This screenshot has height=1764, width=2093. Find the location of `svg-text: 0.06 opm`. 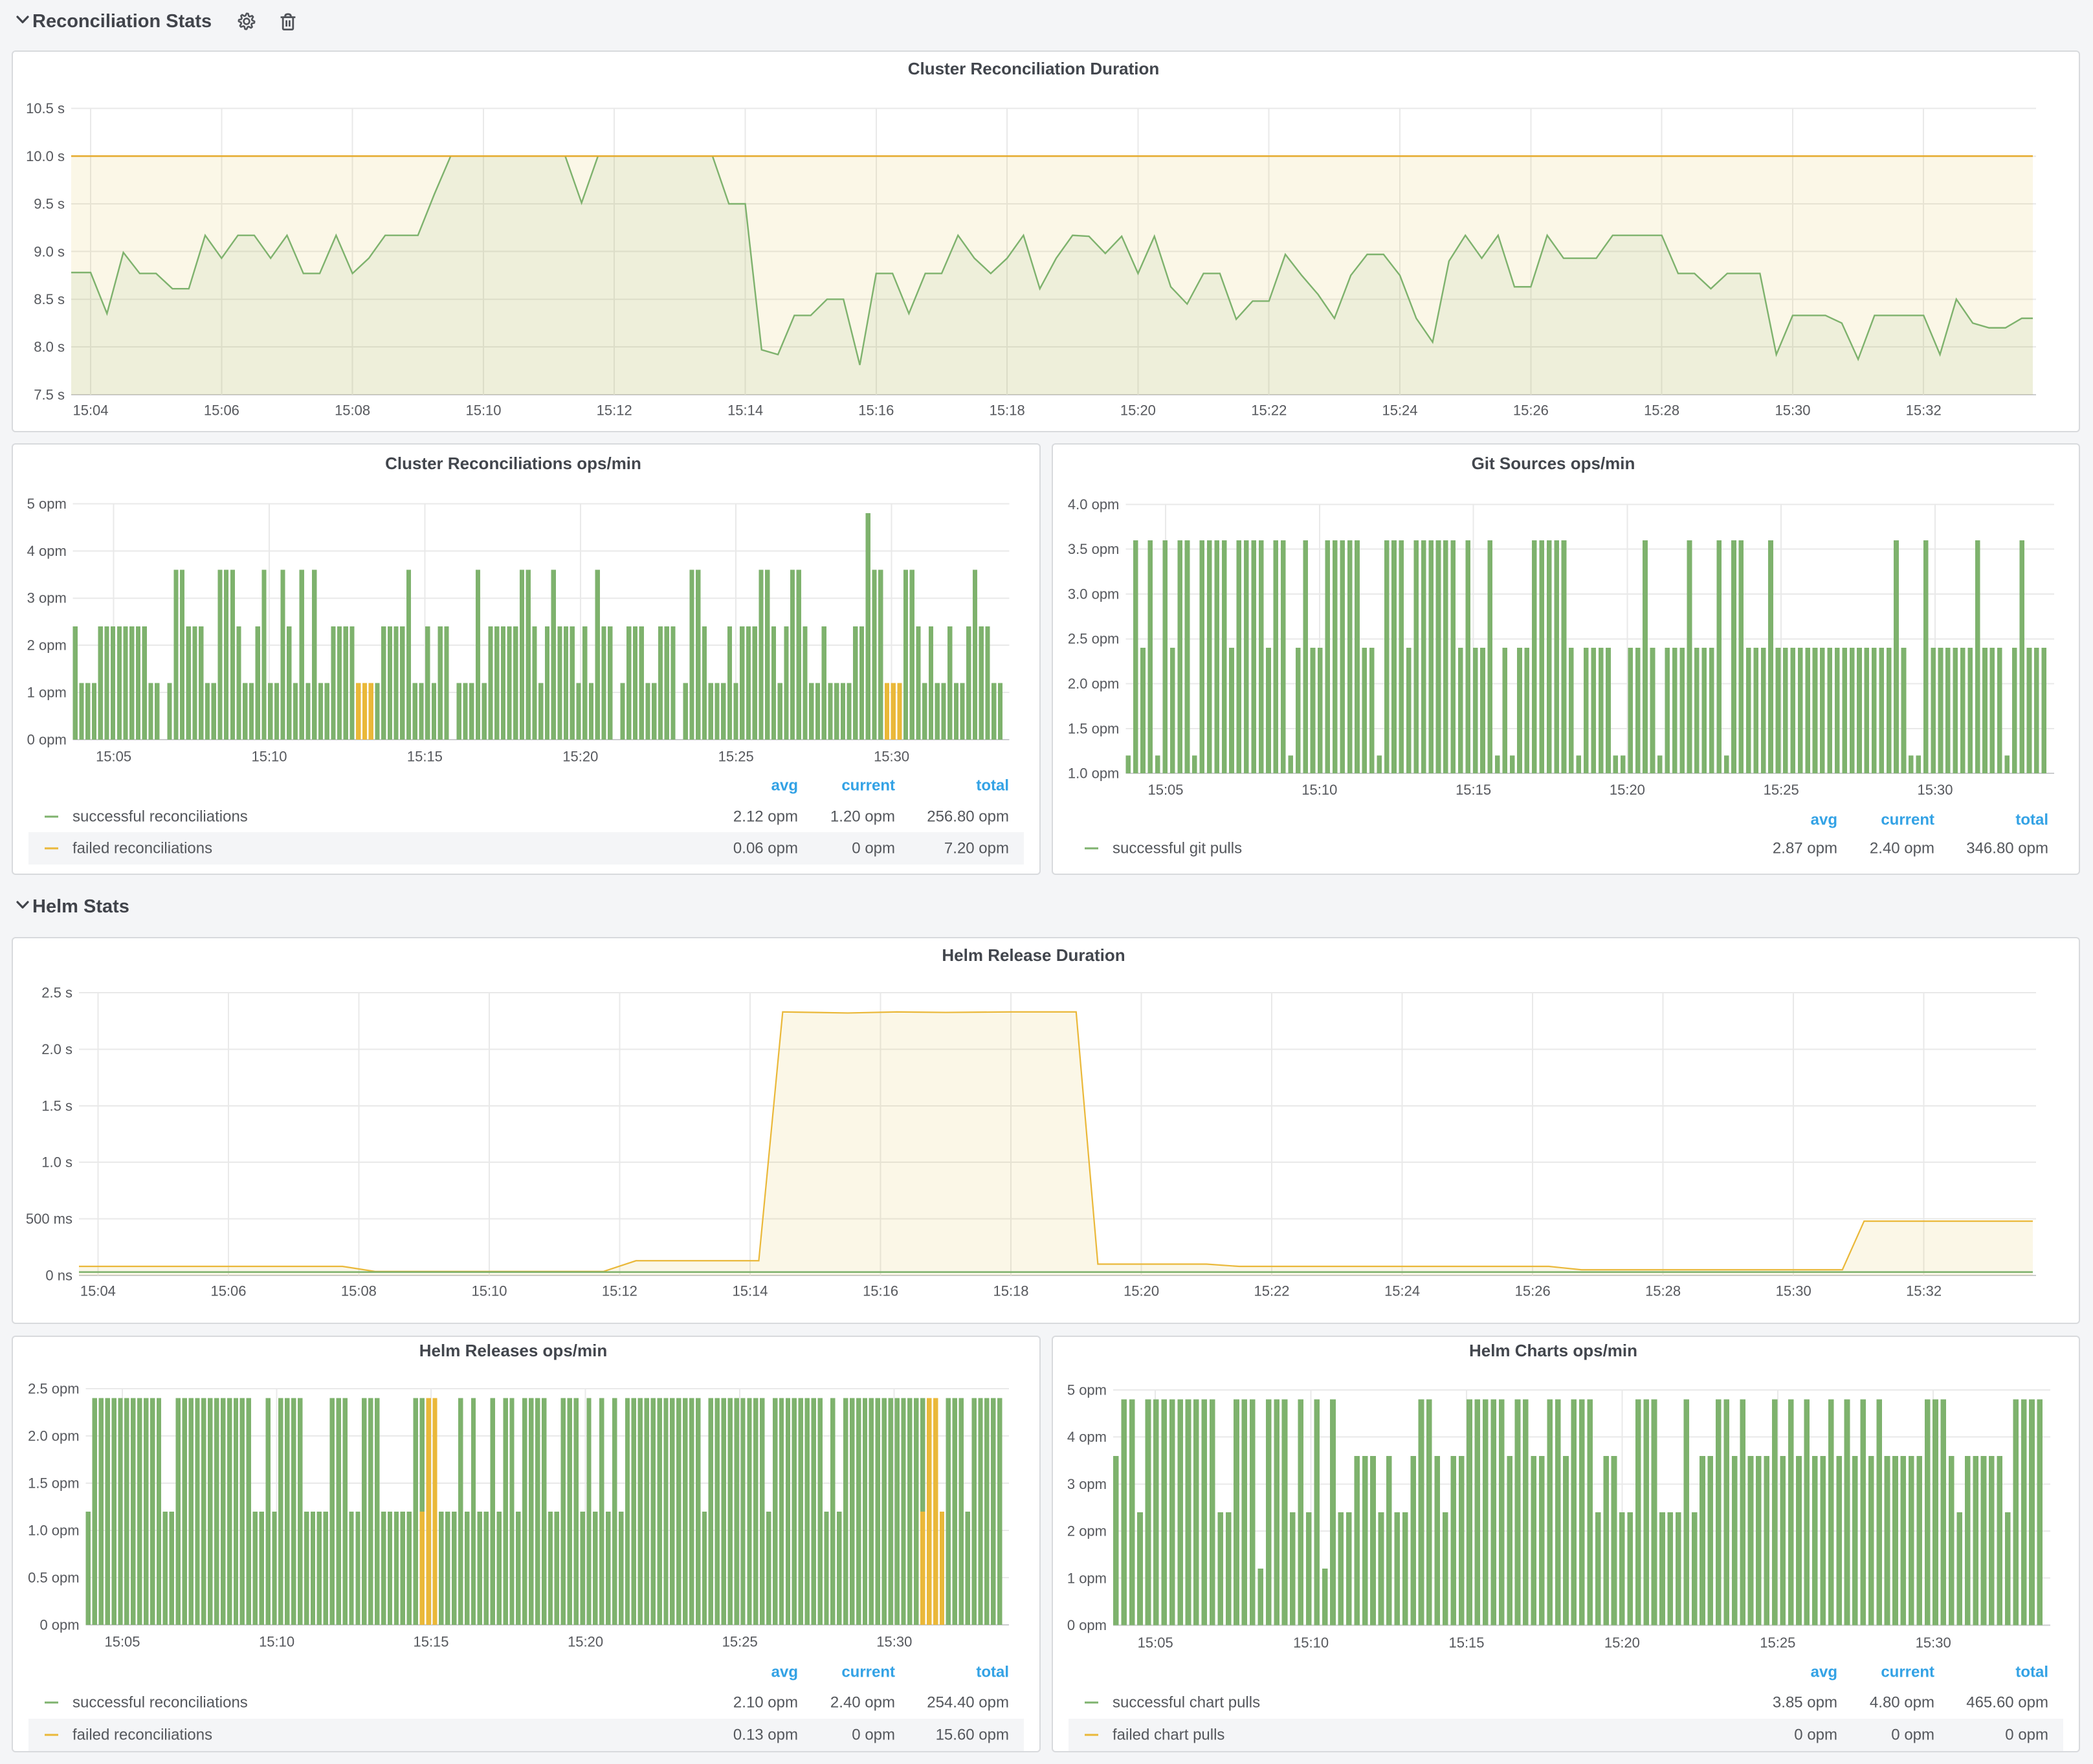

svg-text: 0.06 opm is located at coordinates (766, 848).